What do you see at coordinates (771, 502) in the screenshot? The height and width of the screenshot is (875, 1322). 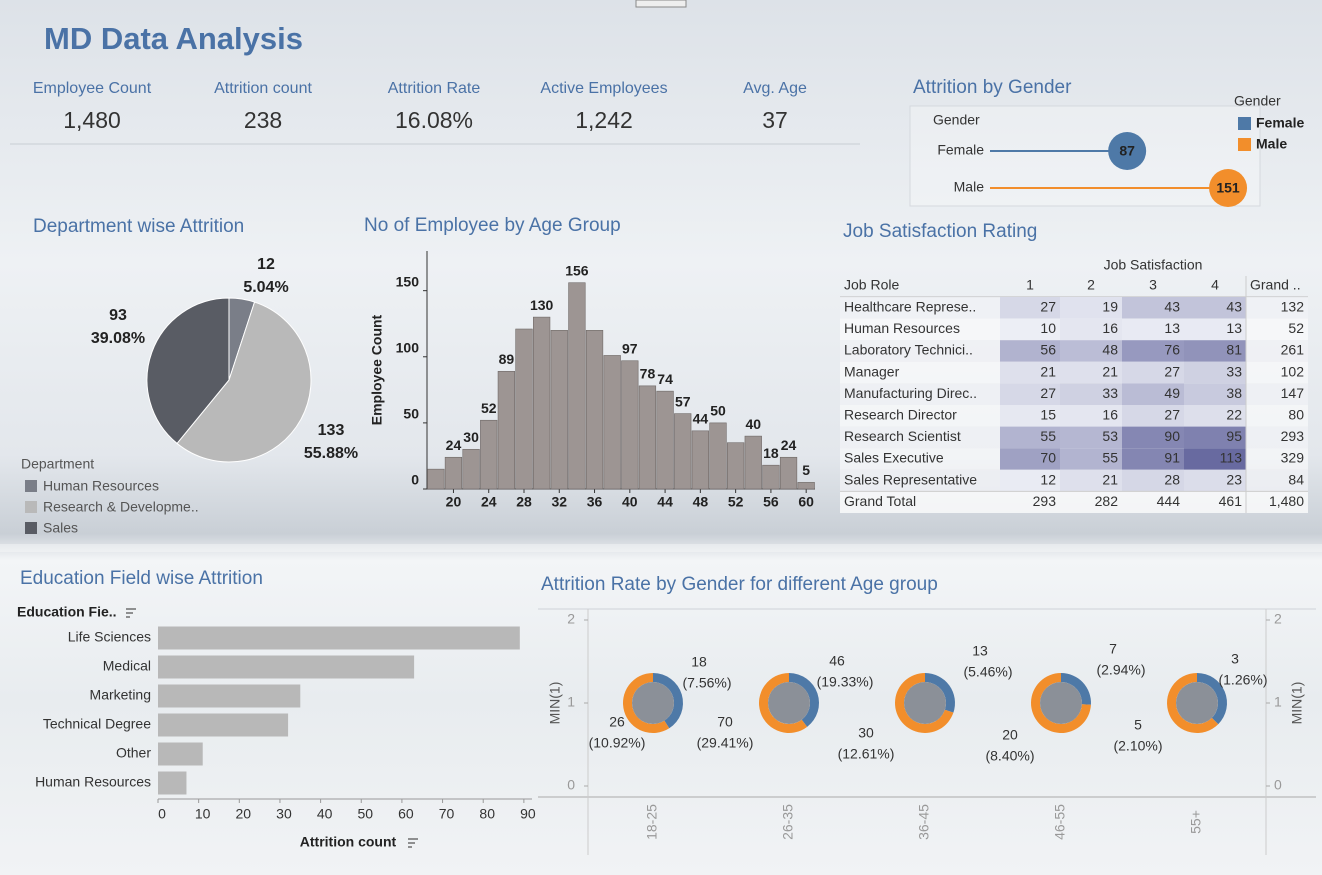 I see `x-tick-label: 56` at bounding box center [771, 502].